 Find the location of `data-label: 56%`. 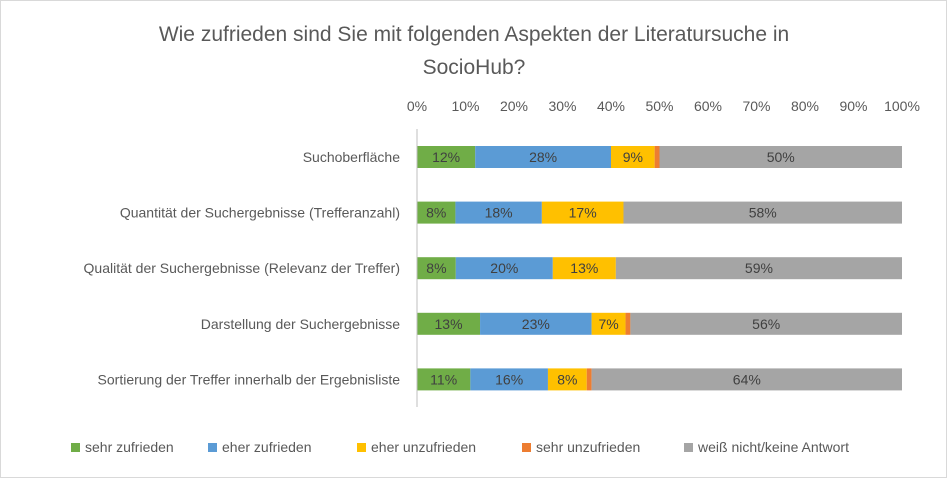

data-label: 56% is located at coordinates (766, 324).